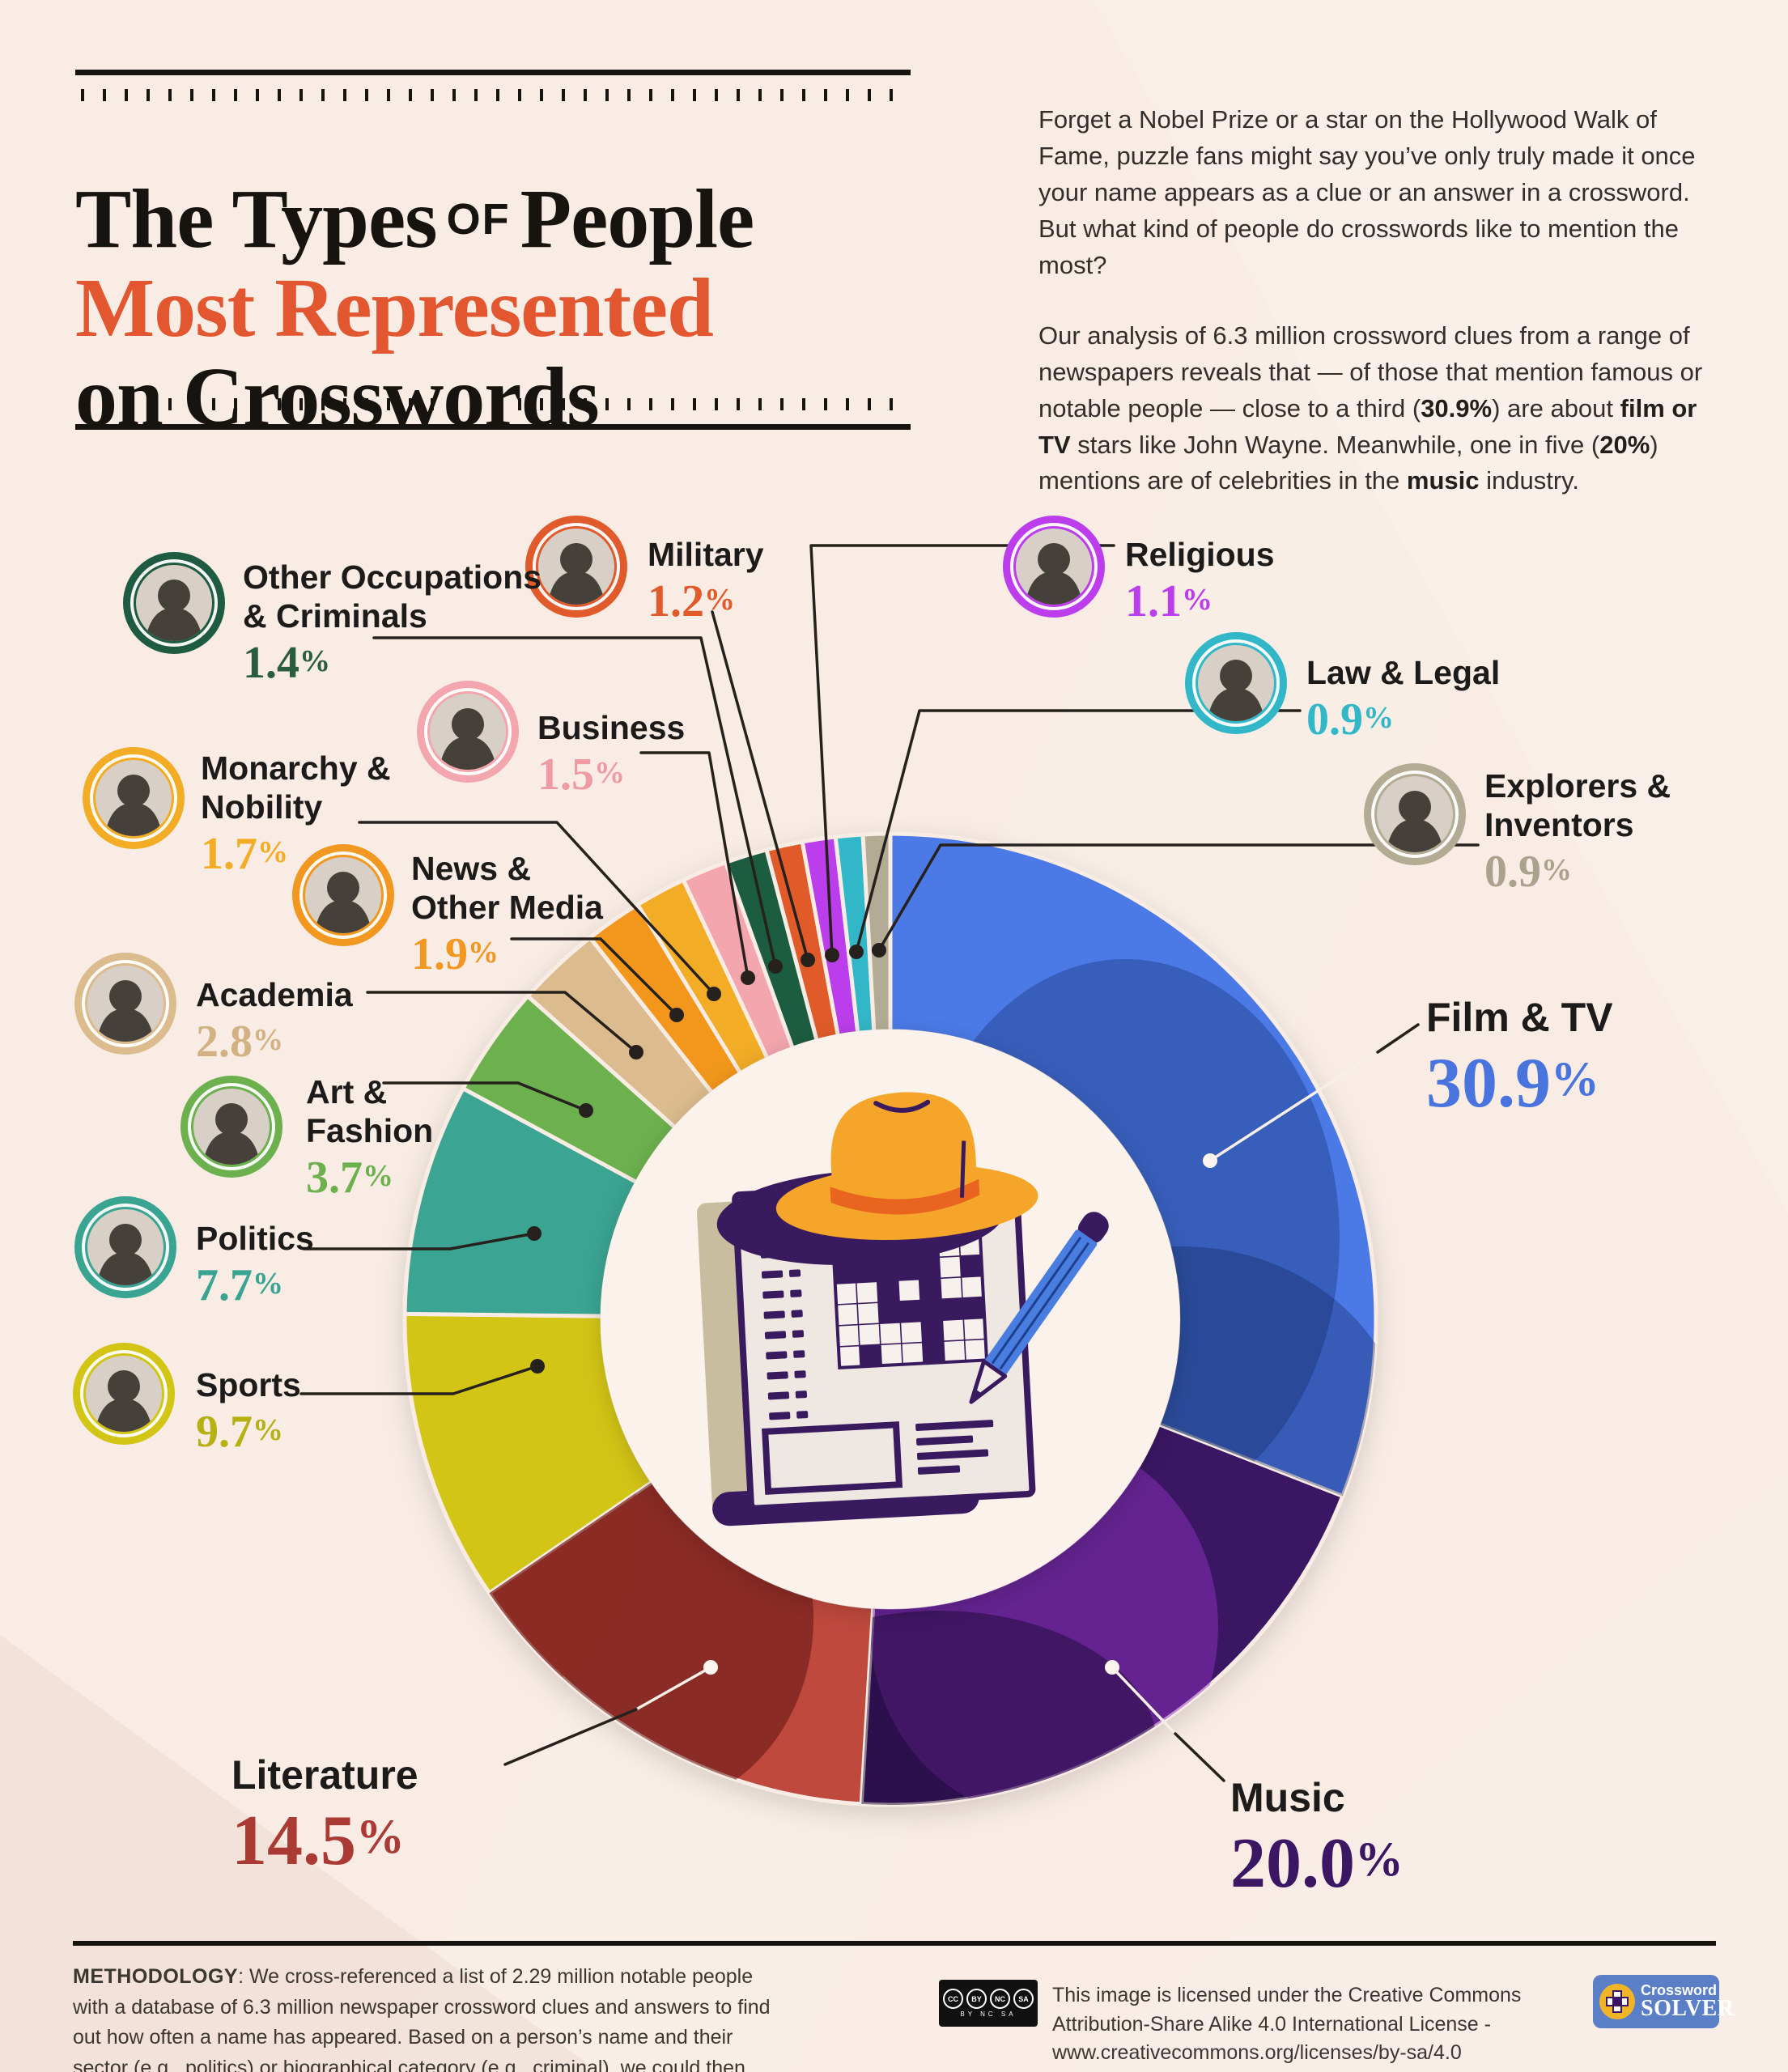 This screenshot has height=2072, width=1788. What do you see at coordinates (988, 2014) in the screenshot?
I see `cc-caption: BY NC SA` at bounding box center [988, 2014].